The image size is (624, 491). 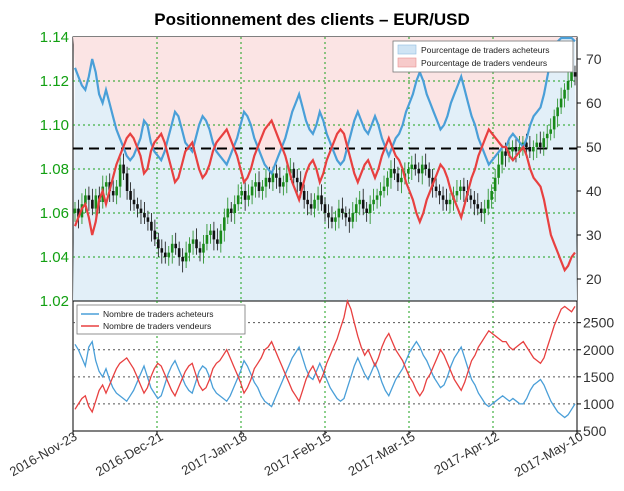 What do you see at coordinates (325, 379) in the screenshot?
I see `buyer-count-line` at bounding box center [325, 379].